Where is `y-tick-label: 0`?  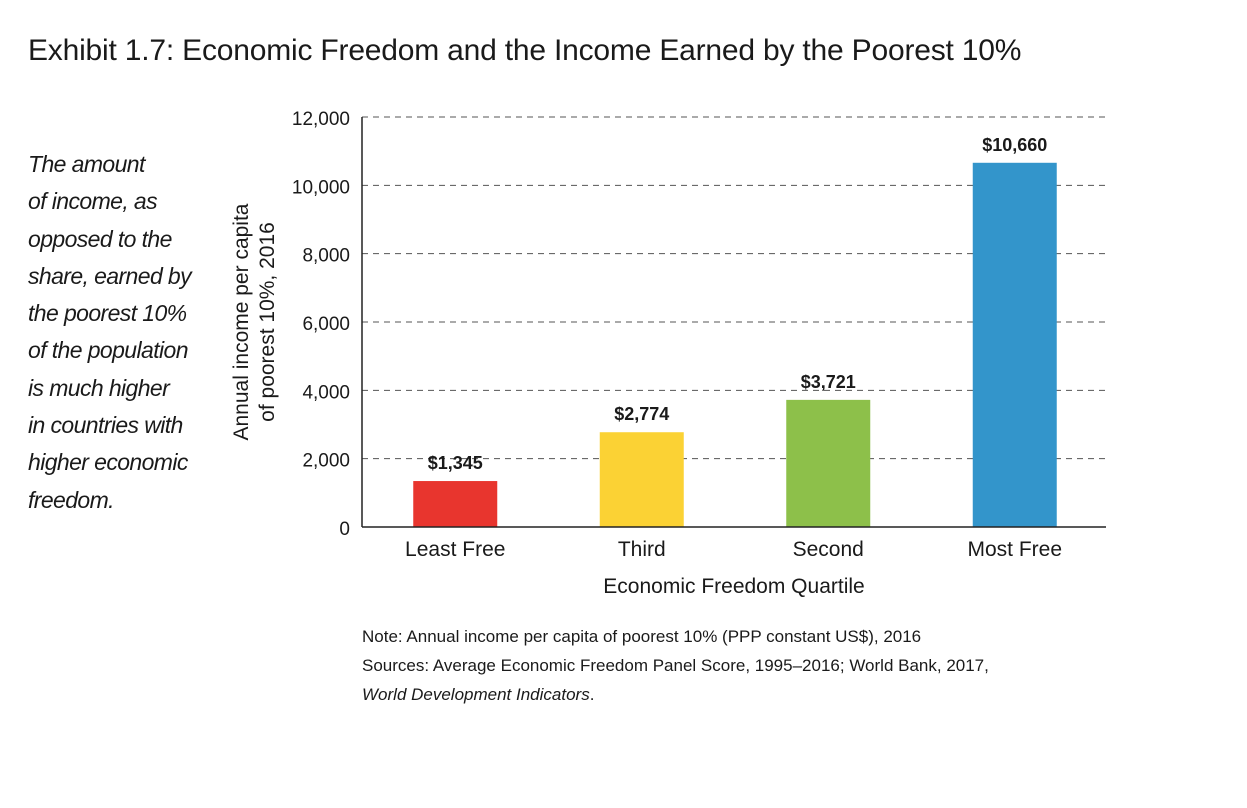
y-tick-label: 0 is located at coordinates (344, 529).